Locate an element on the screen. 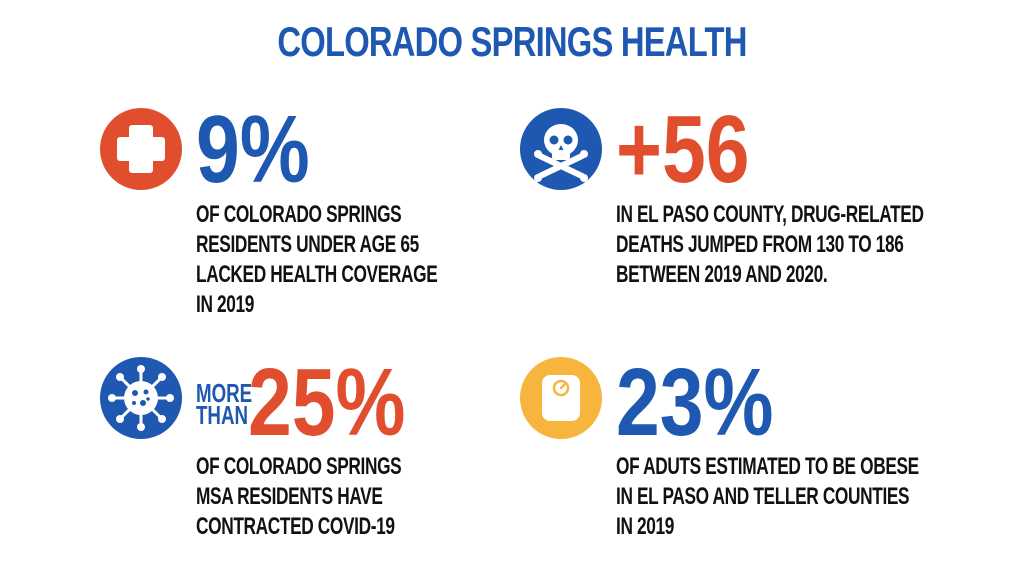  stat-value-obesity: 23% is located at coordinates (695, 402).